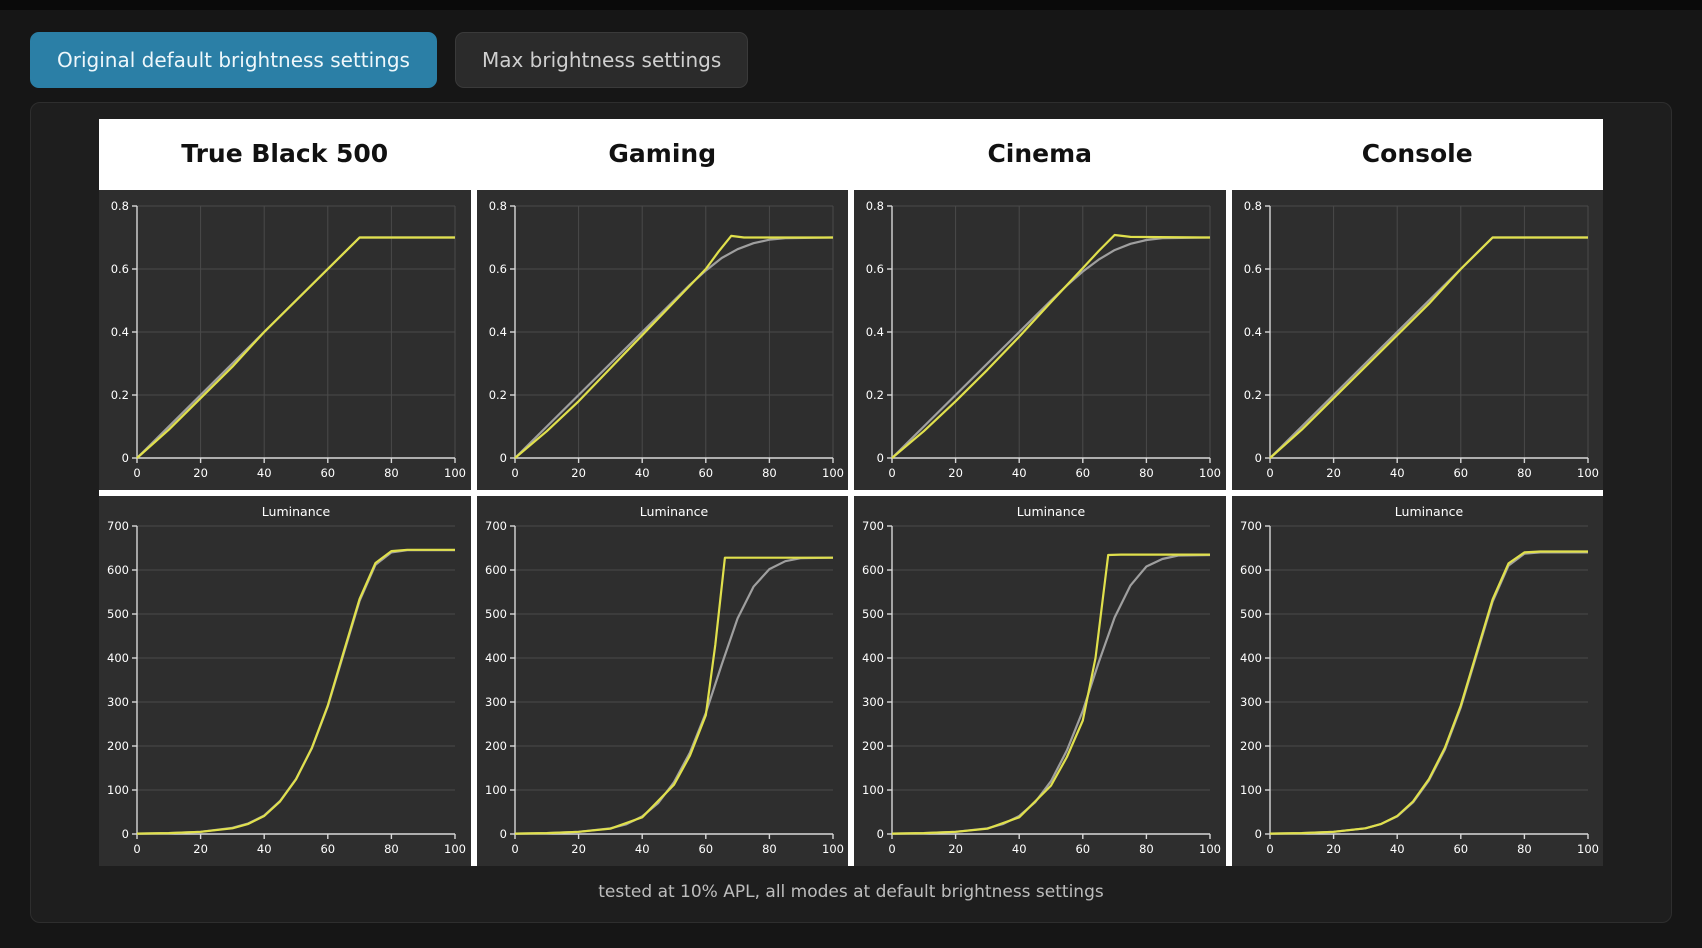 This screenshot has height=948, width=1702. What do you see at coordinates (1417, 151) in the screenshot?
I see `column-header-console: Console` at bounding box center [1417, 151].